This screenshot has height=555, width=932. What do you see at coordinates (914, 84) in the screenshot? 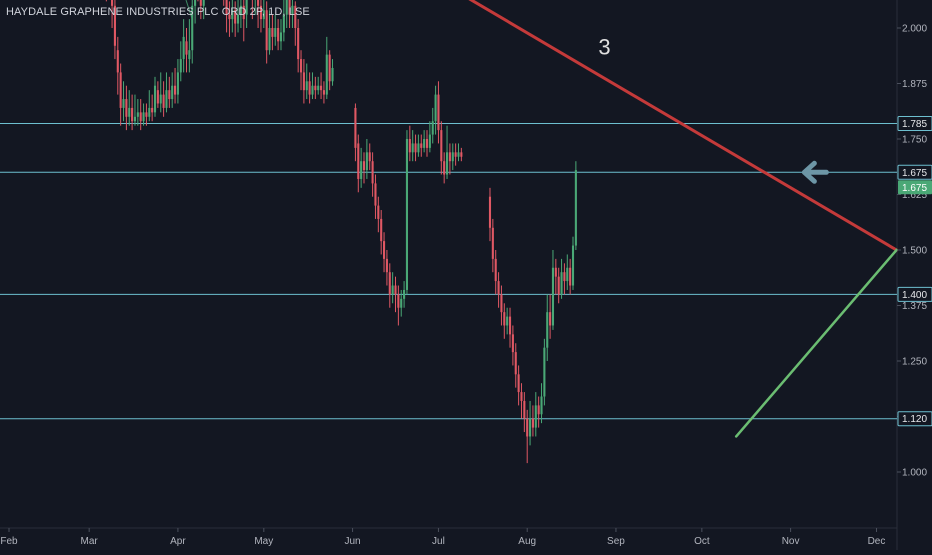
I see `price-tick-label: 1.875` at bounding box center [914, 84].